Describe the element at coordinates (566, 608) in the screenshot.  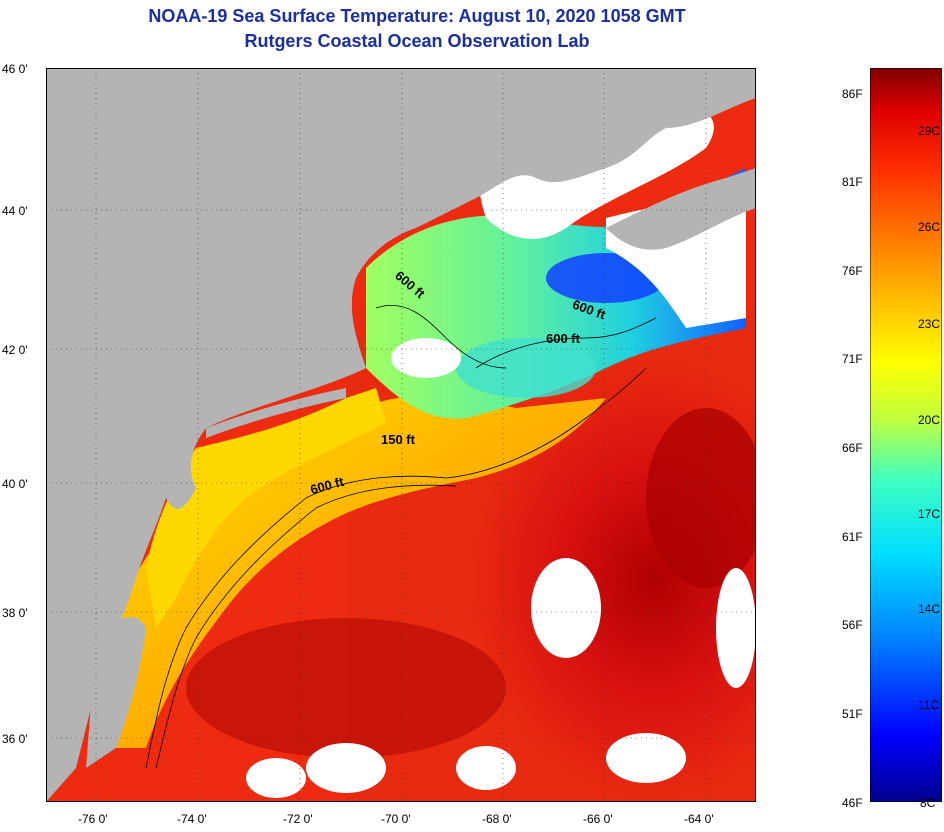
I see `cloud-offshore-38n` at that location.